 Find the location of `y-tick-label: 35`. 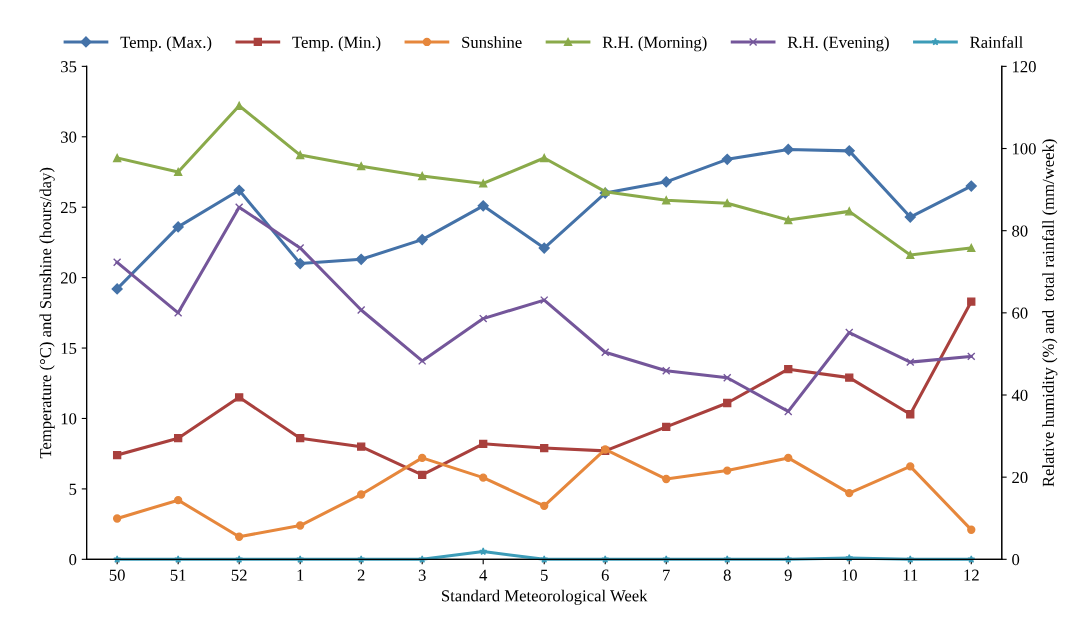

y-tick-label: 35 is located at coordinates (69, 67).